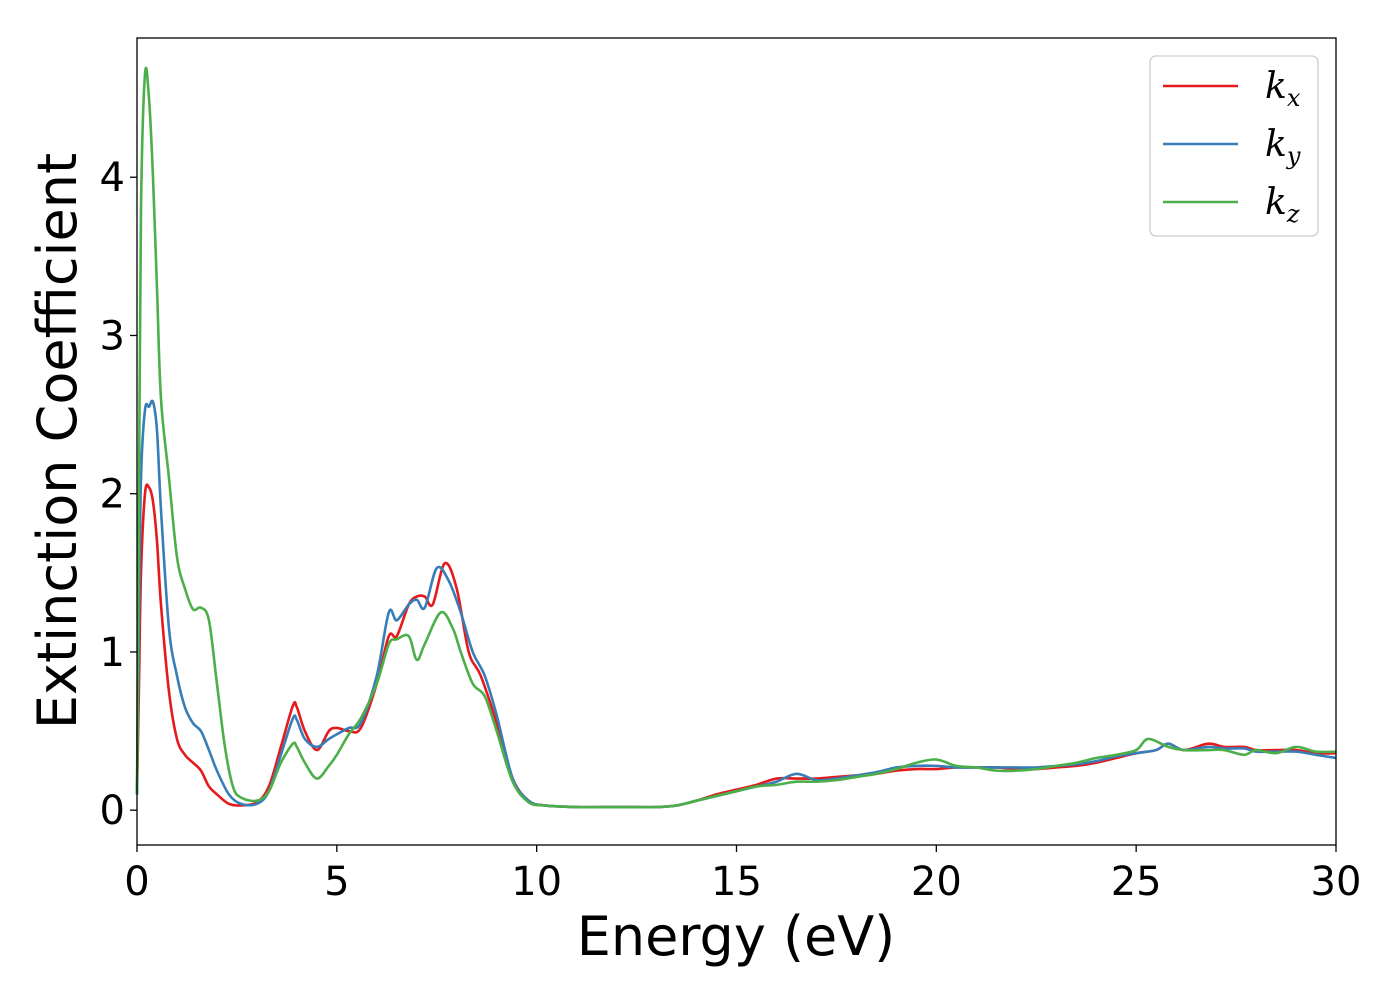 The width and height of the screenshot is (1400, 1000). Describe the element at coordinates (1283, 89) in the screenshot. I see `legend-label-x: kx` at that location.